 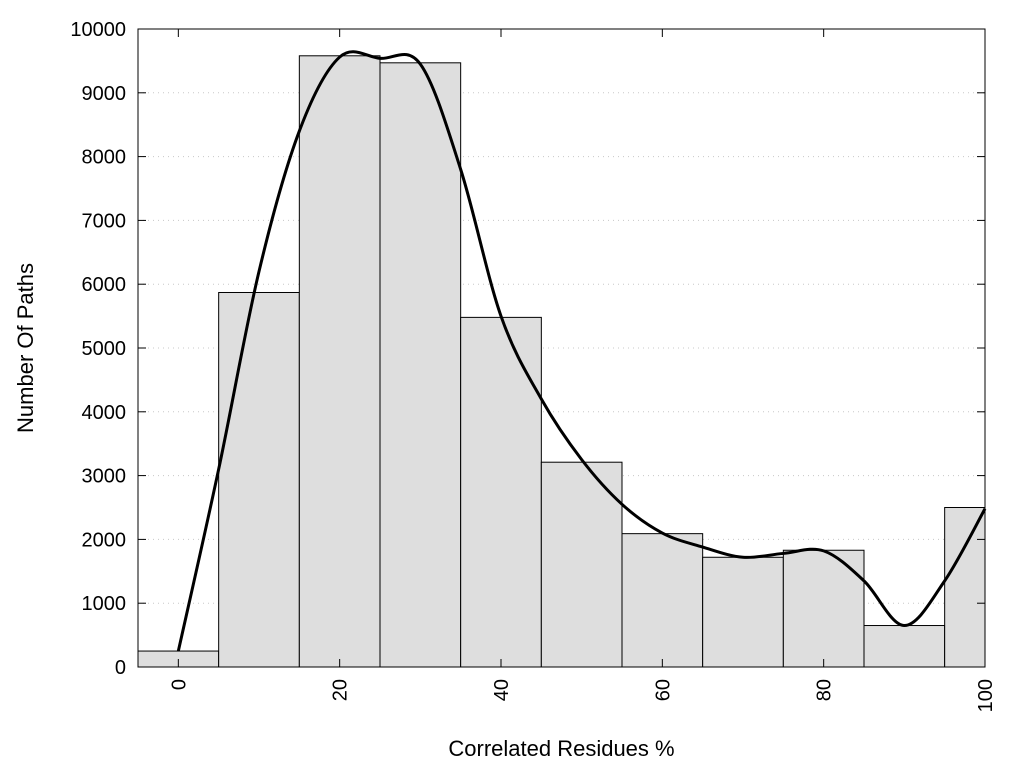 I want to click on y-tick-label-7000: 7000, so click(x=104, y=221).